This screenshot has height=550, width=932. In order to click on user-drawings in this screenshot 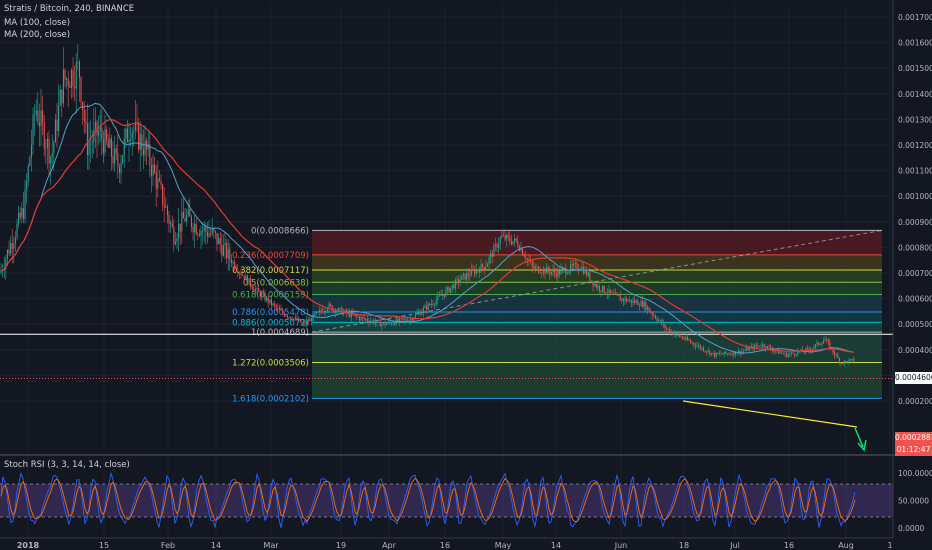, I will do `click(774, 426)`.